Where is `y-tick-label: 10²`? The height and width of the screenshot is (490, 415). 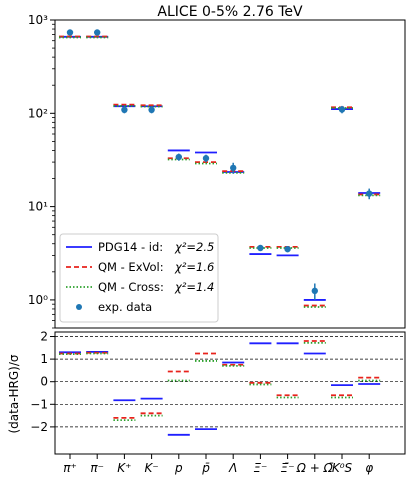
y-tick-label: 10² is located at coordinates (38, 113).